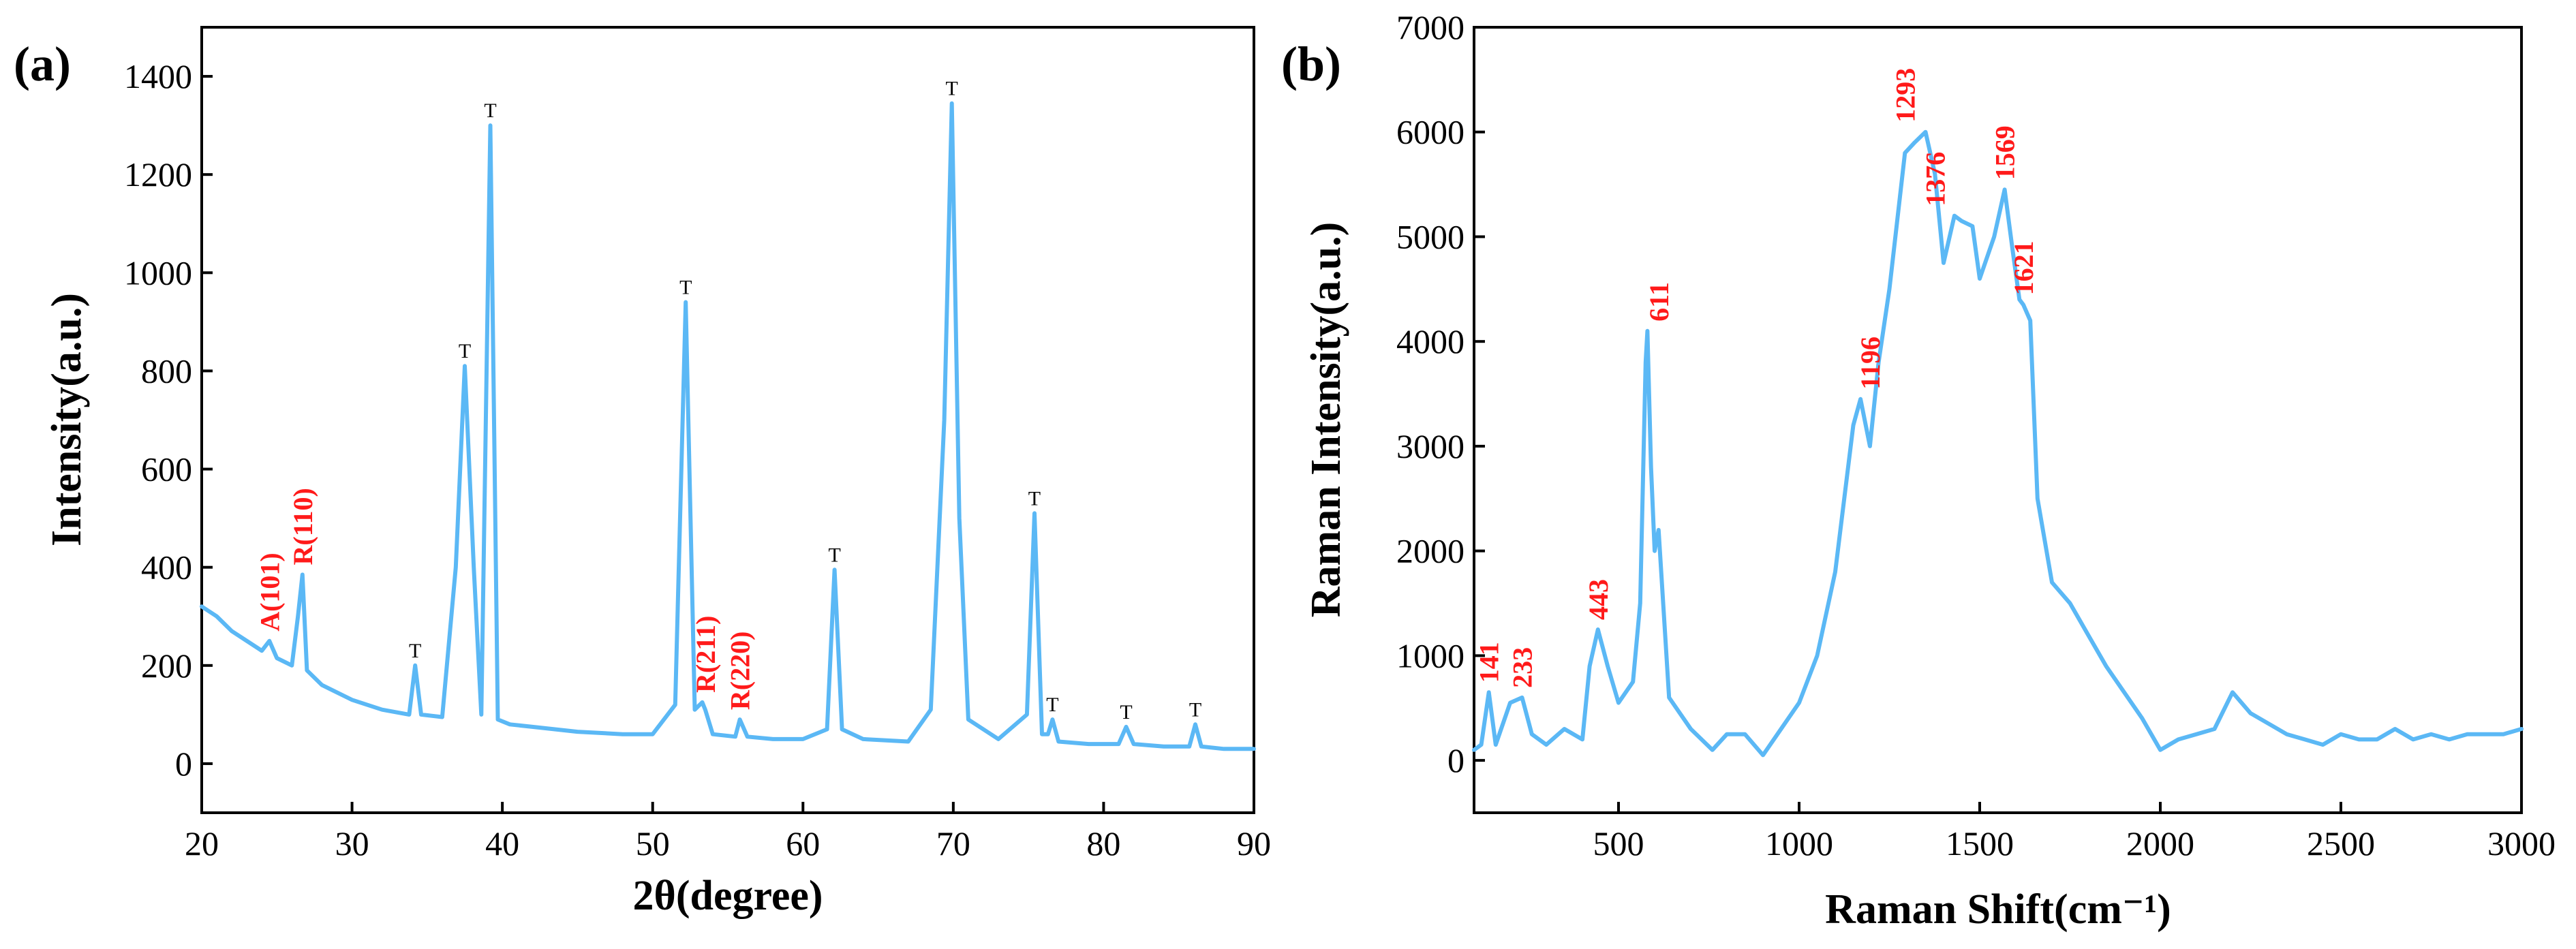 The image size is (2576, 949). Describe the element at coordinates (1905, 95) in the screenshot. I see `raman-peak-label: 1293` at that location.